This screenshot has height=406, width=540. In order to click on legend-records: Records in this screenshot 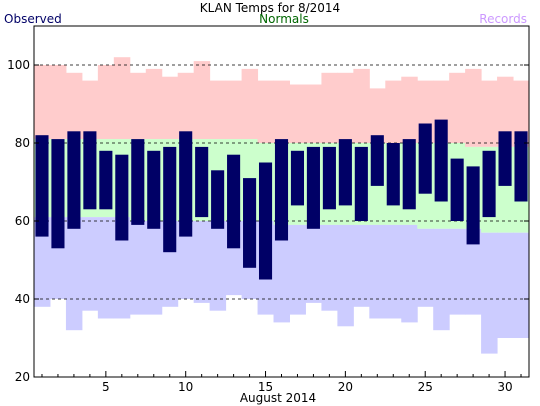, I will do `click(503, 19)`.